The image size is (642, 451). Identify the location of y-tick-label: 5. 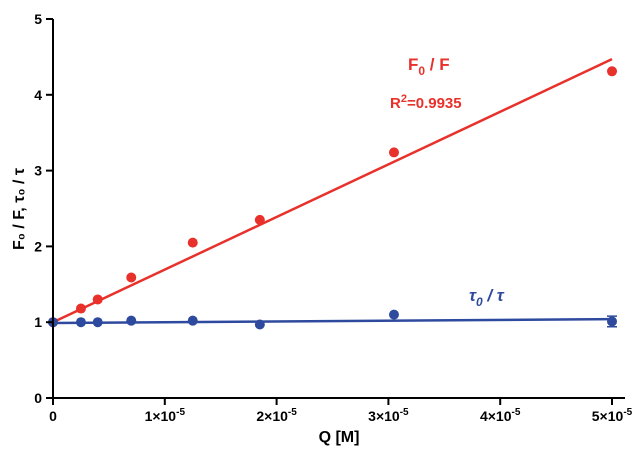
(38, 19).